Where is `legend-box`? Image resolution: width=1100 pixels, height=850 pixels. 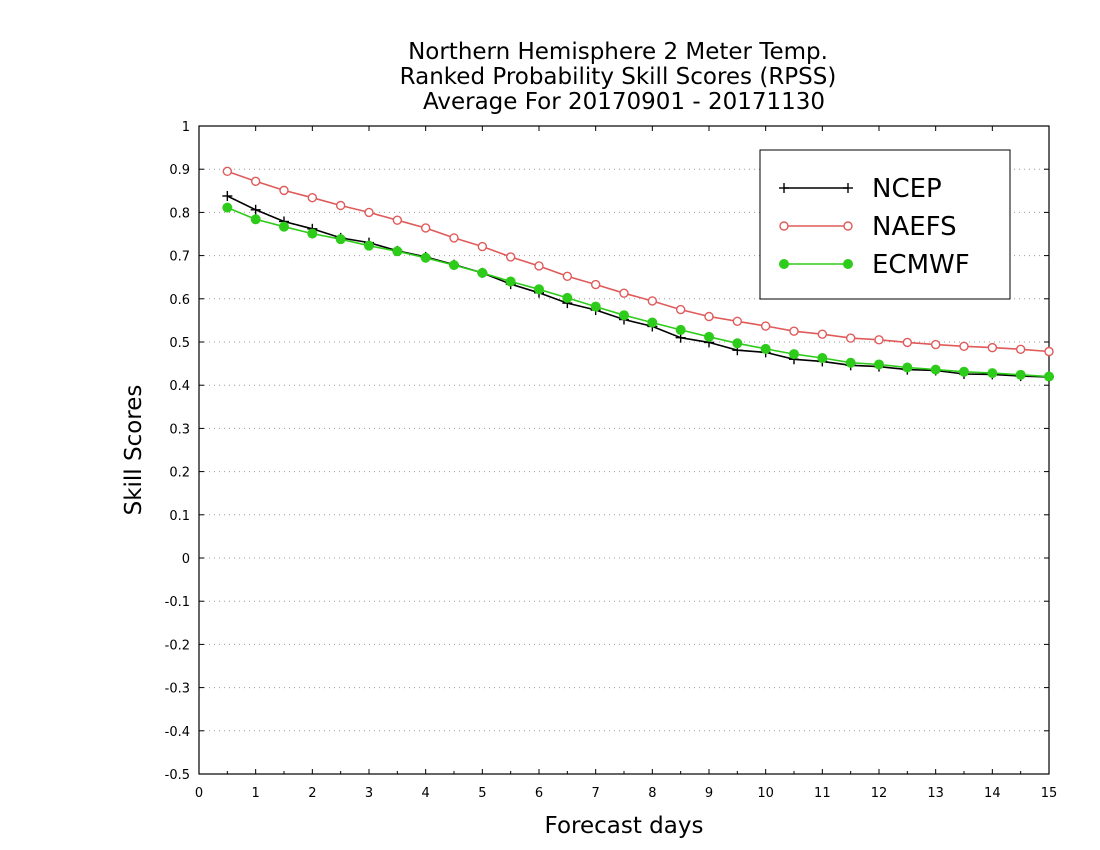
legend-box is located at coordinates (885, 224).